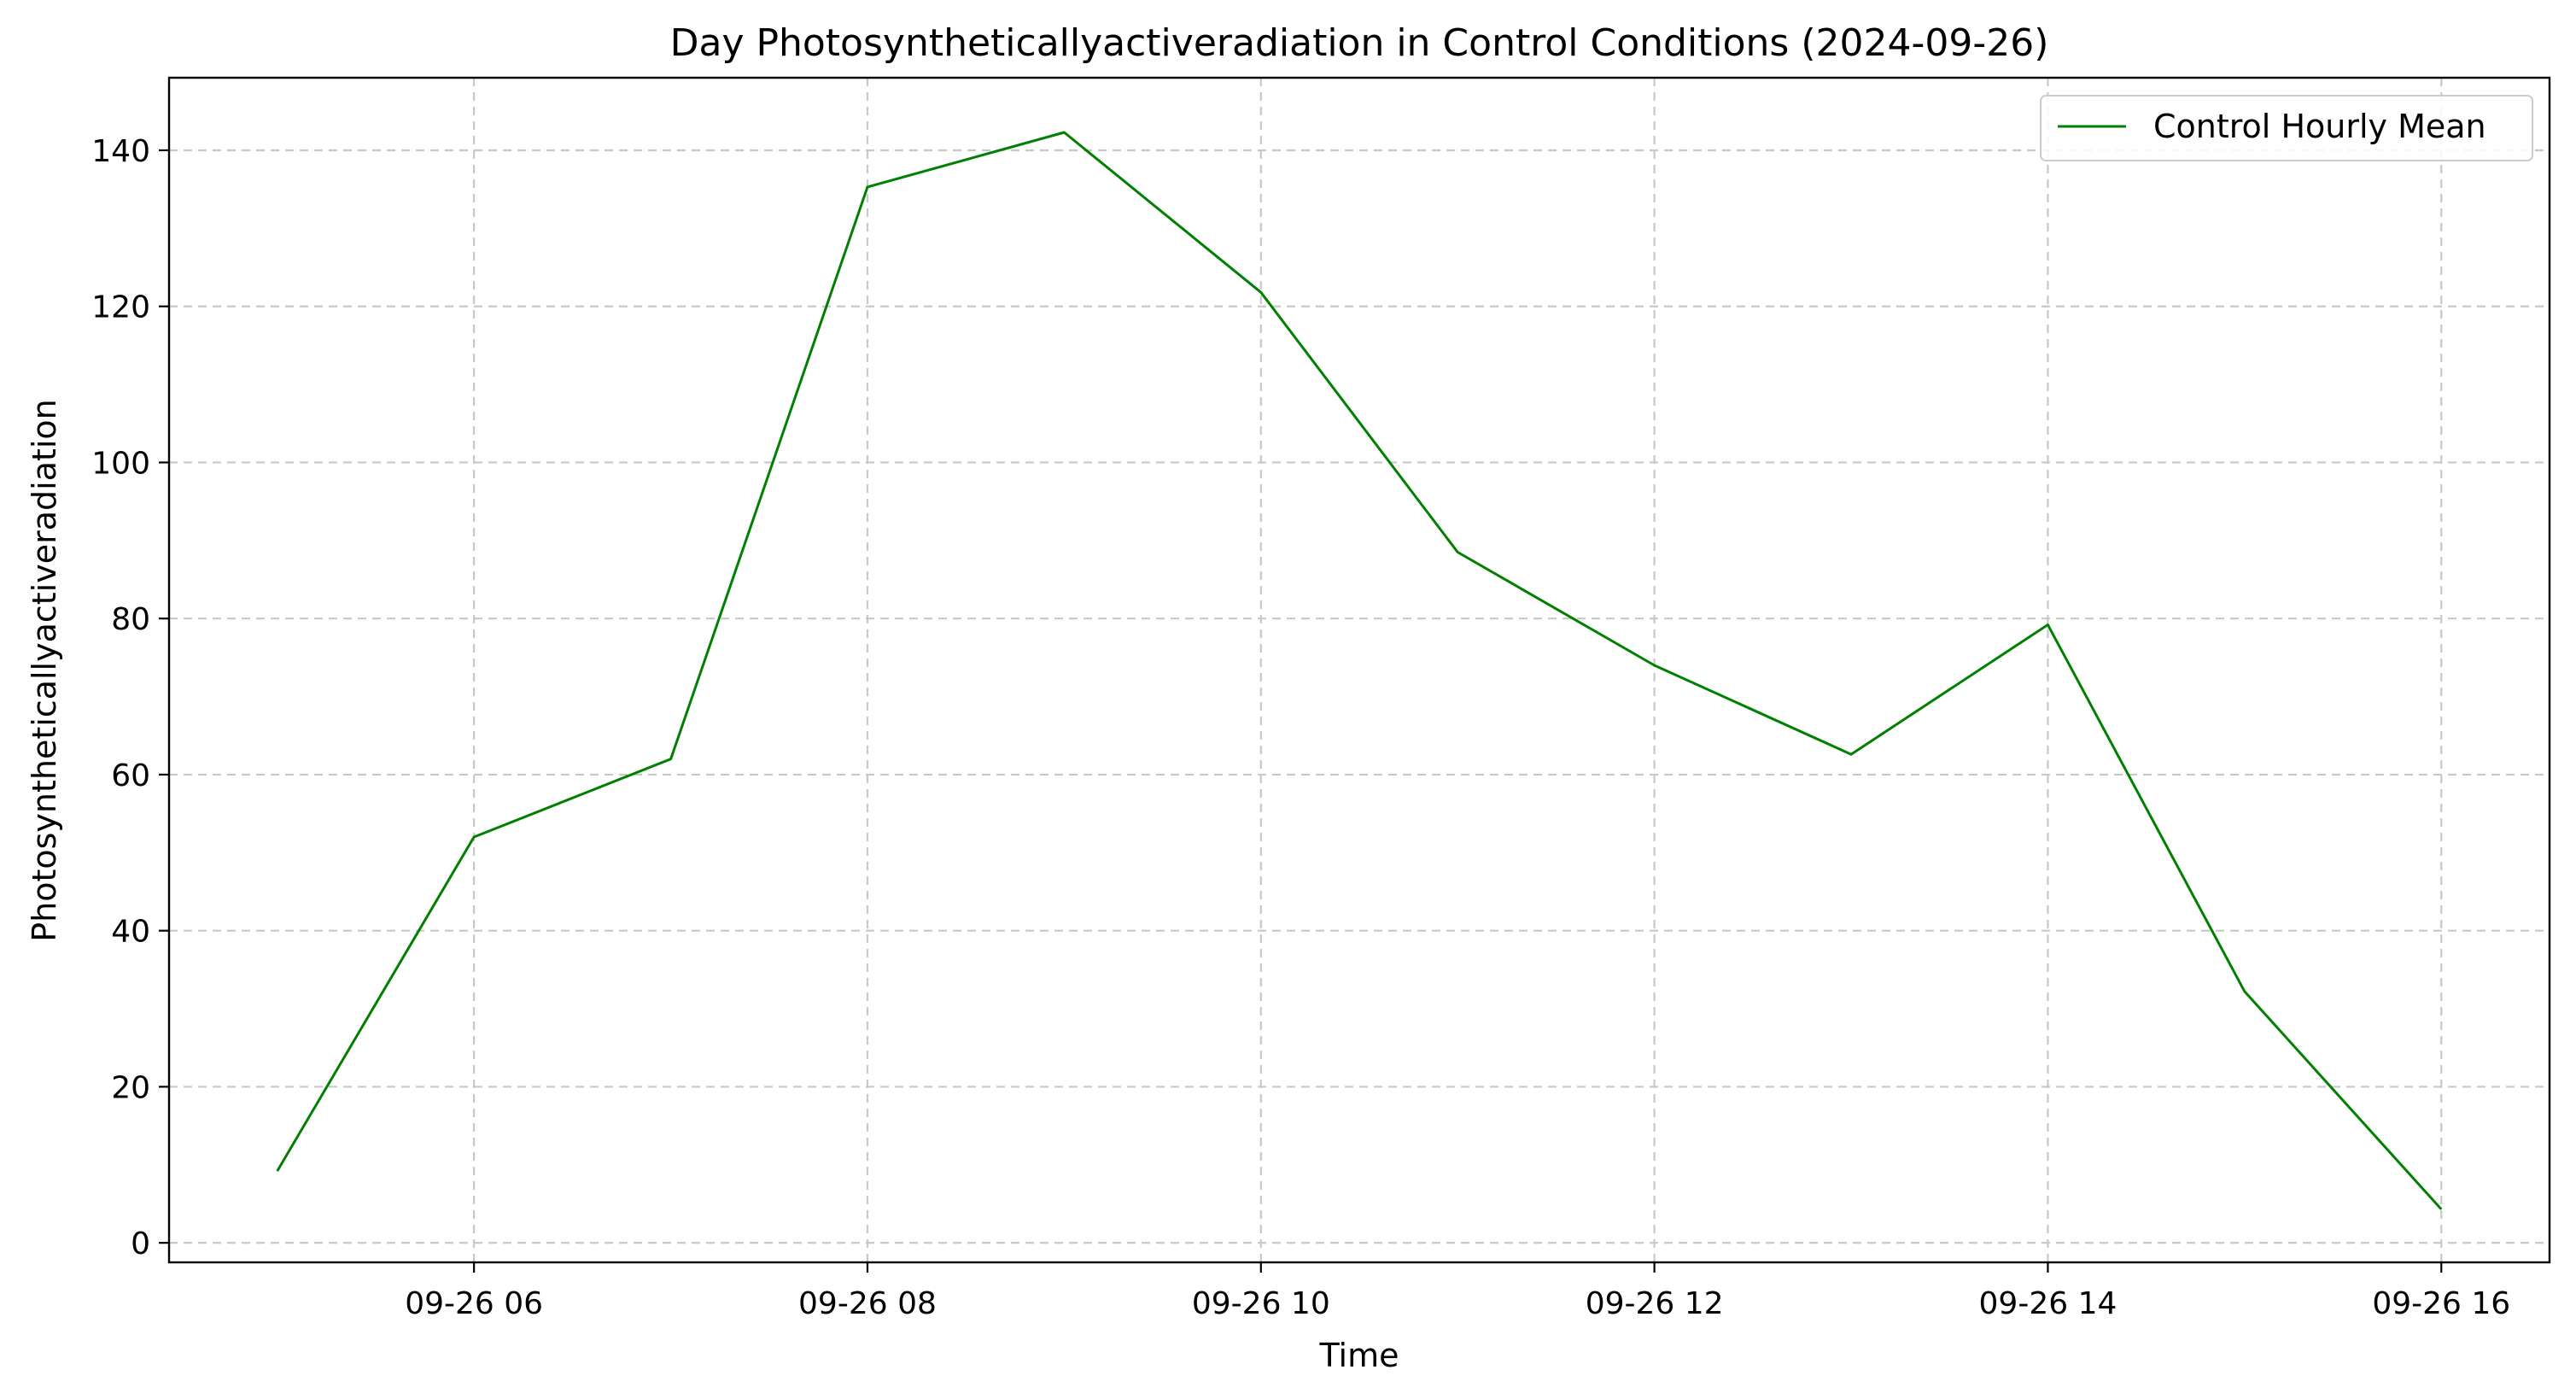 The height and width of the screenshot is (1399, 2576). Describe the element at coordinates (120, 463) in the screenshot. I see `y-tick-label: 100` at that location.